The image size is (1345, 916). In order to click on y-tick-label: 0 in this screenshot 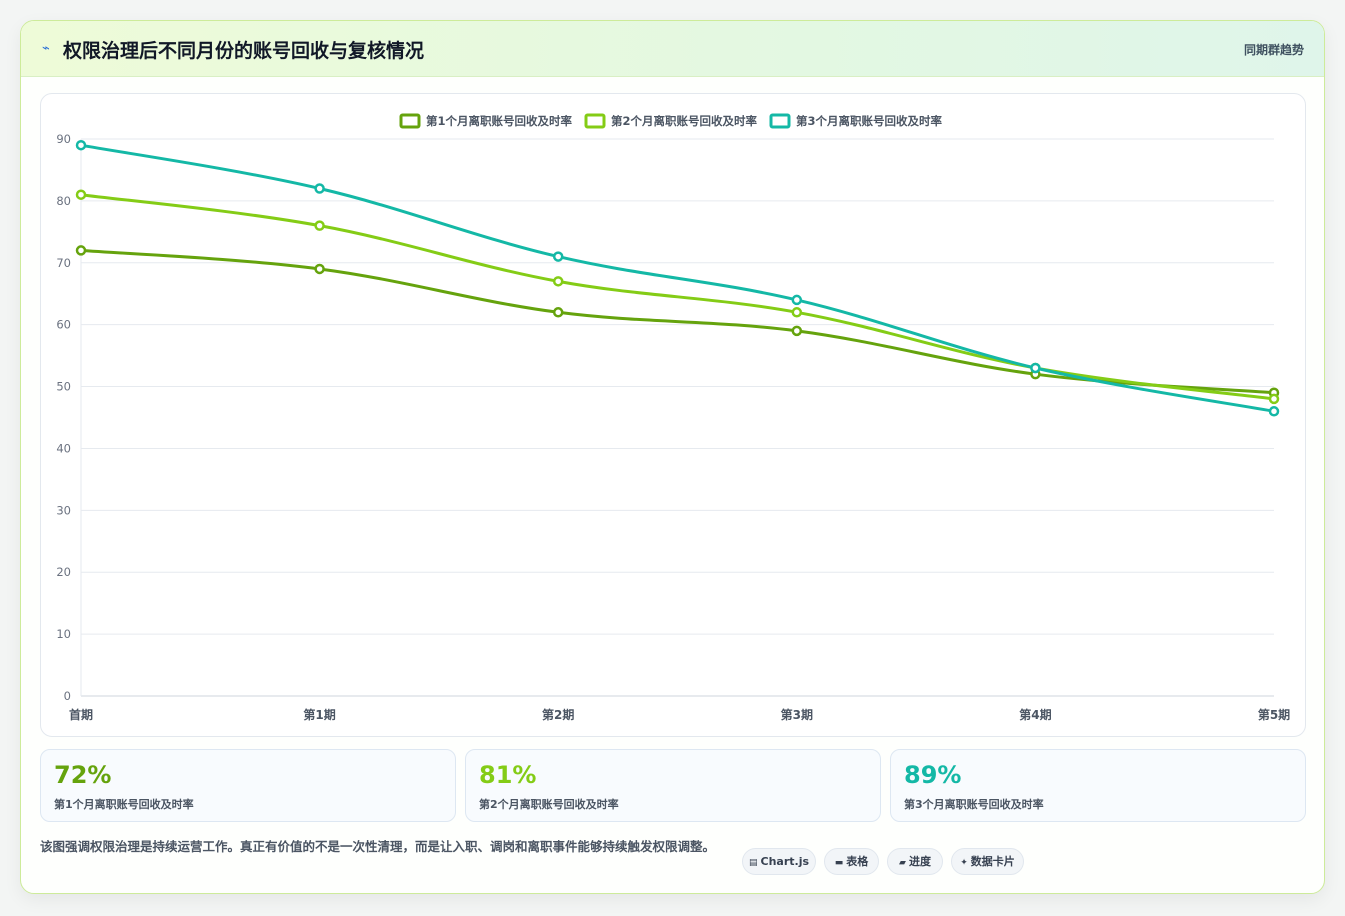, I will do `click(67, 696)`.